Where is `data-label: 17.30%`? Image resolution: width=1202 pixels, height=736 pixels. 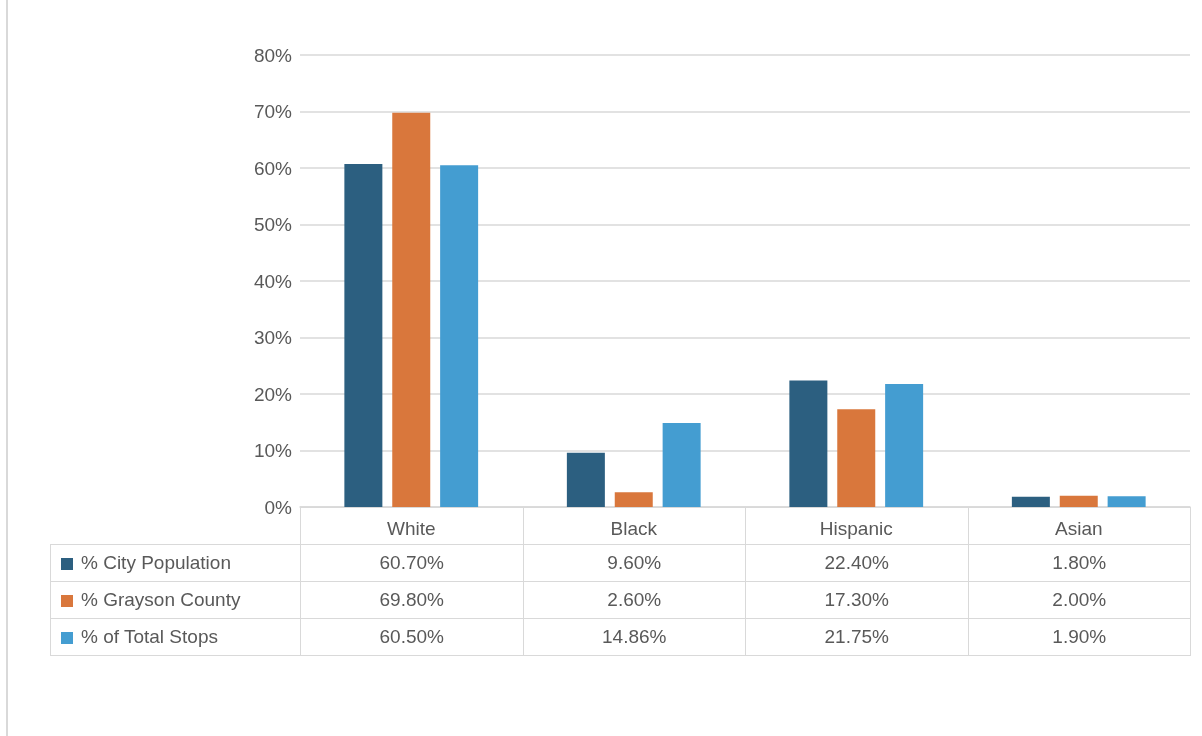 data-label: 17.30% is located at coordinates (856, 600).